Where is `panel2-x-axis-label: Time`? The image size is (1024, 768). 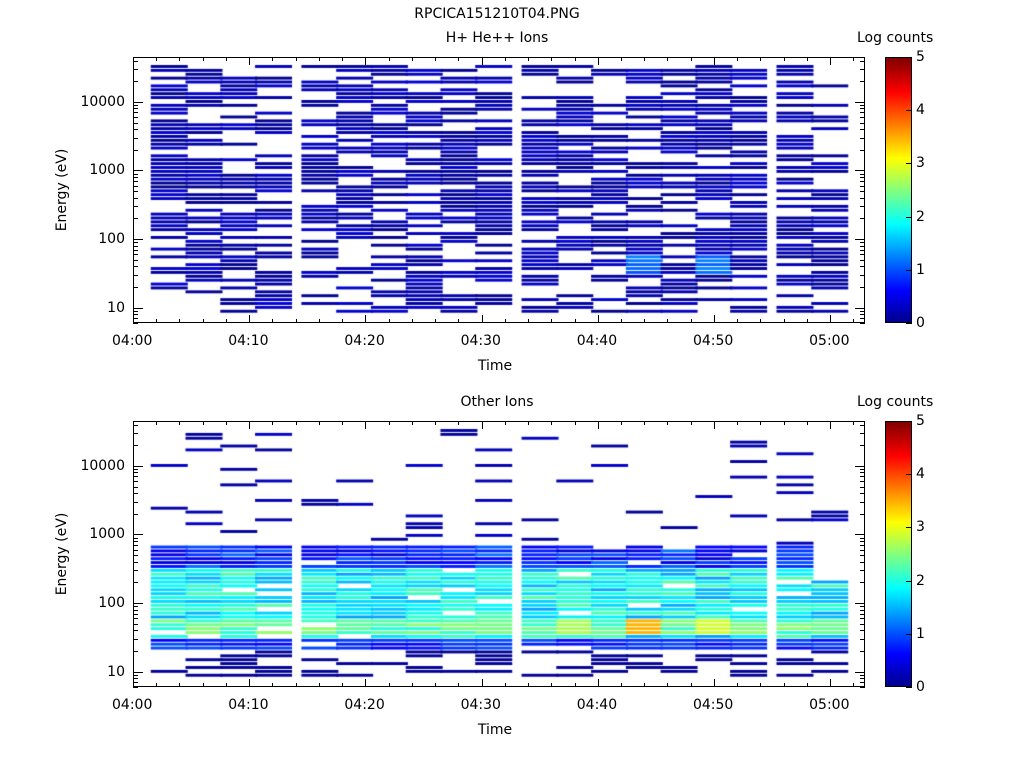 panel2-x-axis-label: Time is located at coordinates (495, 730).